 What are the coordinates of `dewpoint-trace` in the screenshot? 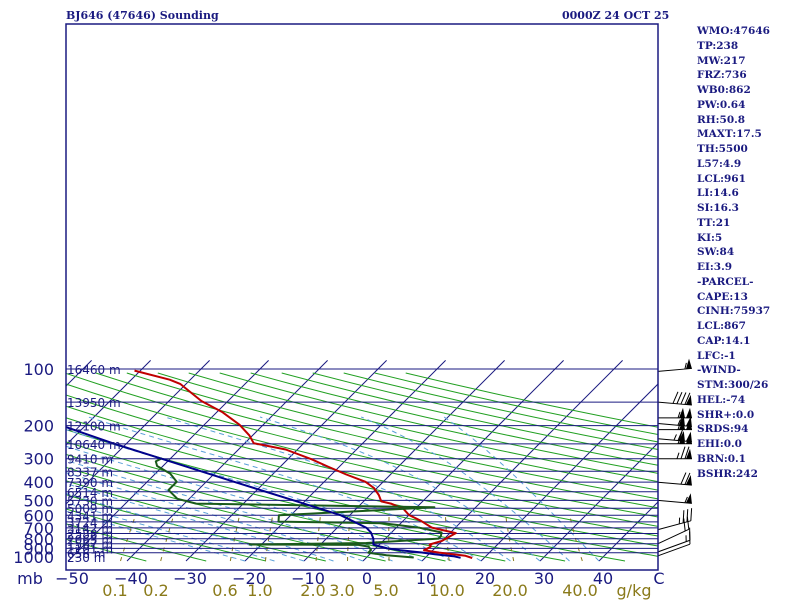 It's located at (298, 508).